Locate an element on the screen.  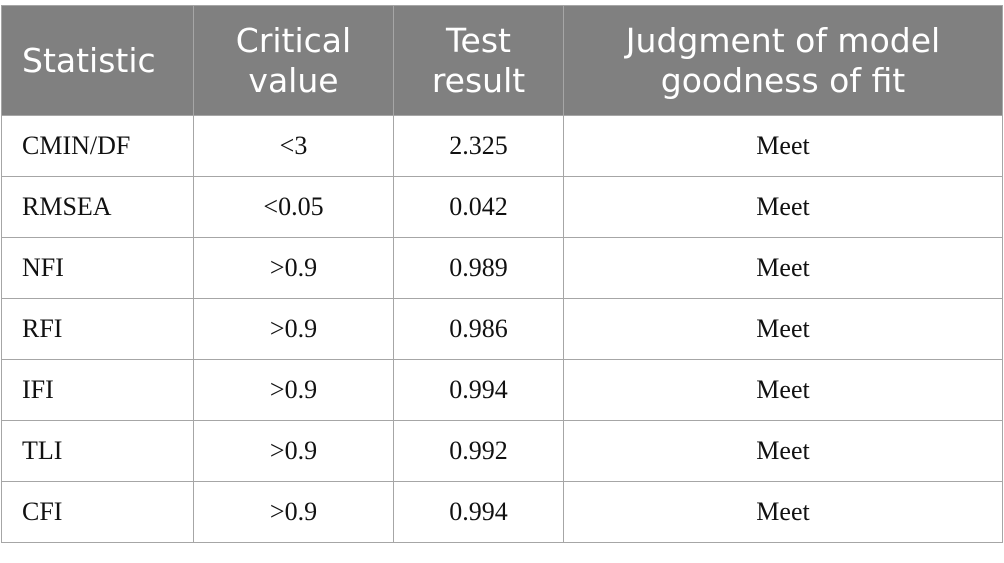
table-cell: NFI is located at coordinates (97, 268).